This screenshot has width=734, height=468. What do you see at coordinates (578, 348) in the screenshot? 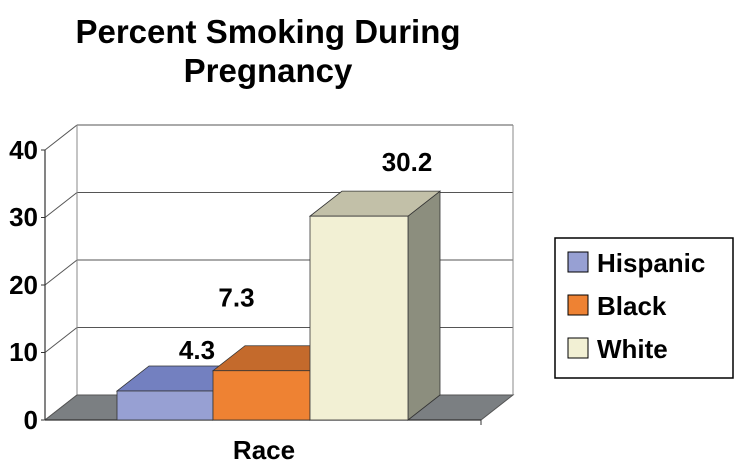
I see `legend-swatch-white` at bounding box center [578, 348].